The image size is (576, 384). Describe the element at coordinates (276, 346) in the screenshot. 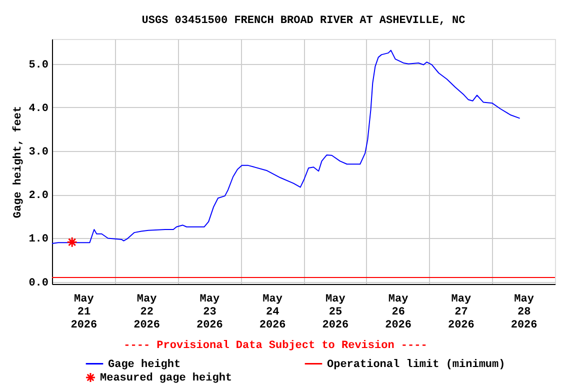

I see `text: ---- Provisional Data Subject to Revision ----` at that location.